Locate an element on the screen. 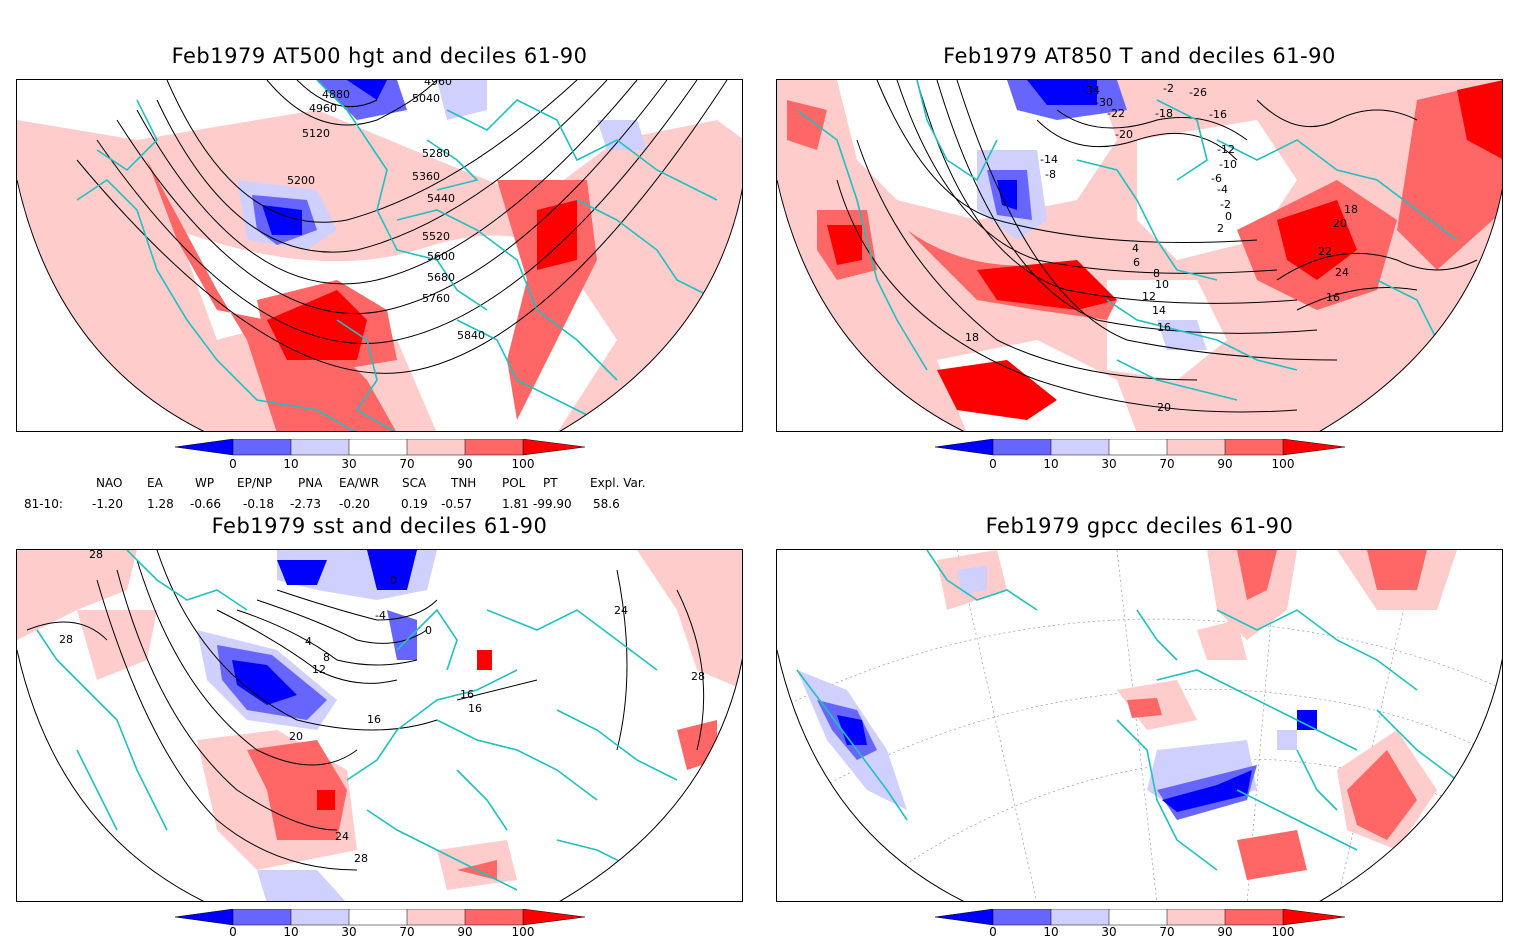  index-value: -0.20 is located at coordinates (355, 504).